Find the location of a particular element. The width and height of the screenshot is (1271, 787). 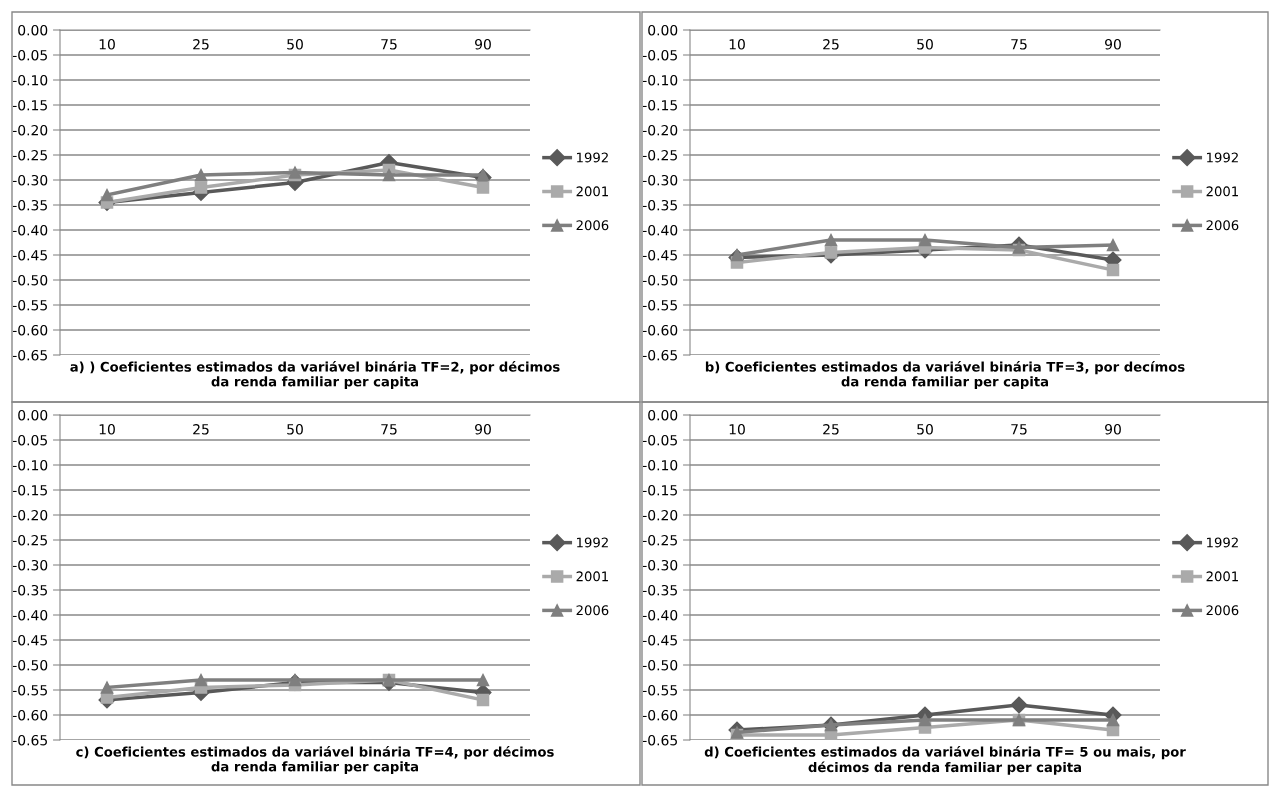

text: b) Coeficientes estimados da variável binária TF=3, por decímos da renda familiar per capita is located at coordinates (945, 375).